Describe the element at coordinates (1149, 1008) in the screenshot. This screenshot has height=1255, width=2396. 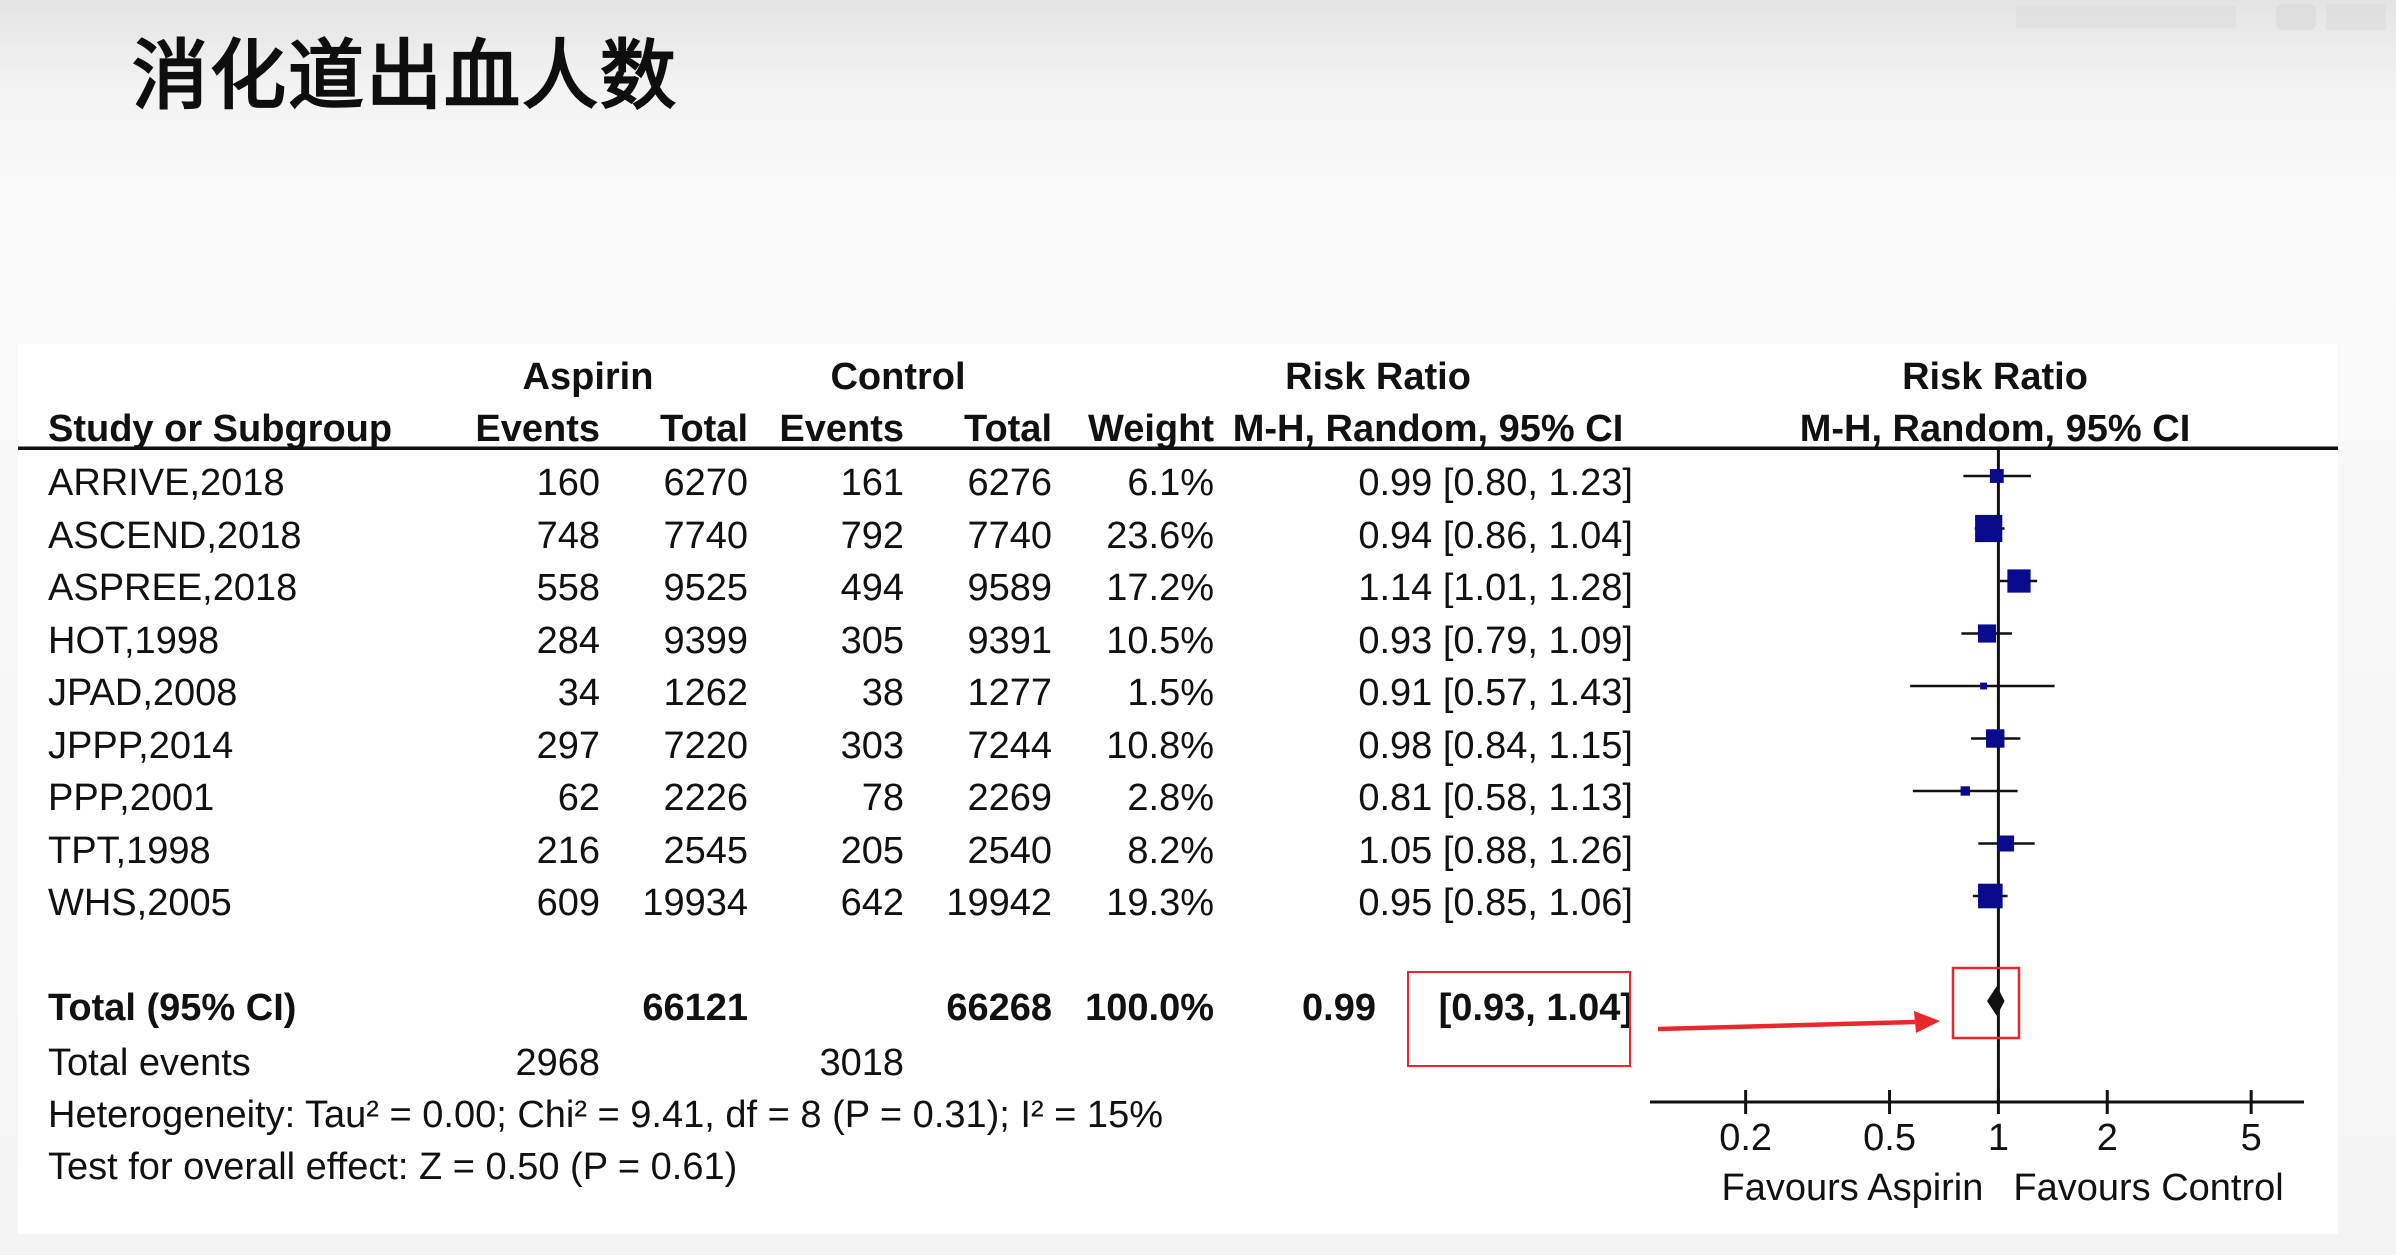
I see `total-weight: 100.0%` at that location.